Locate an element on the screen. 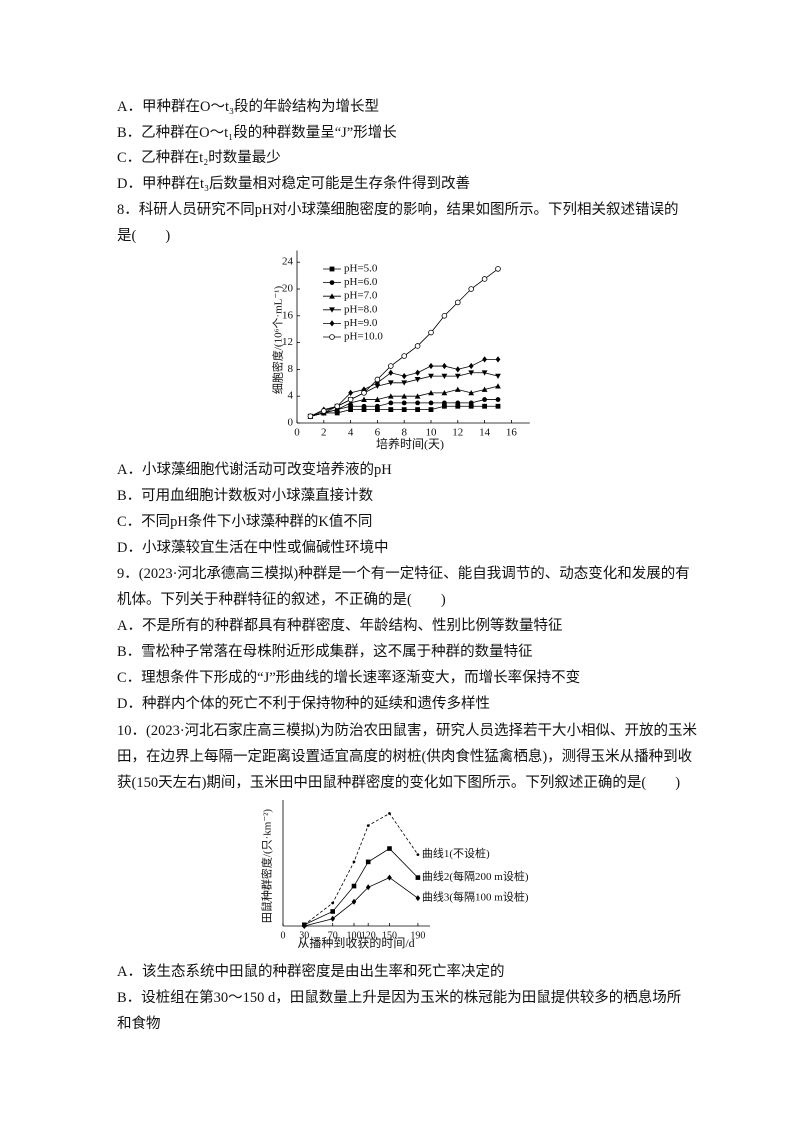  legend-label: 曲线2(每隔200 m设桩) is located at coordinates (475, 876).